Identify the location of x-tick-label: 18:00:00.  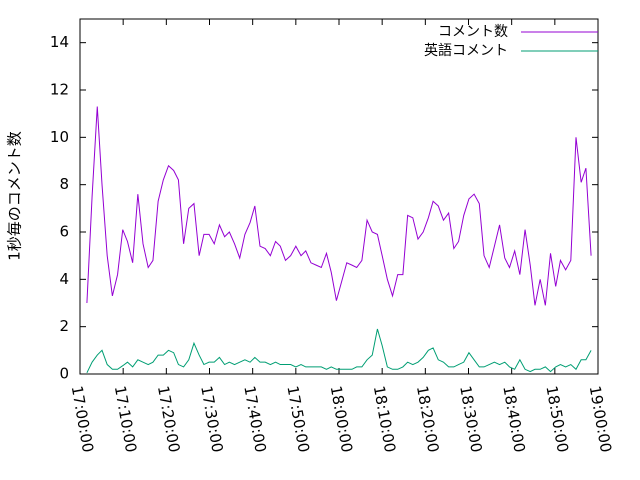
(341, 418).